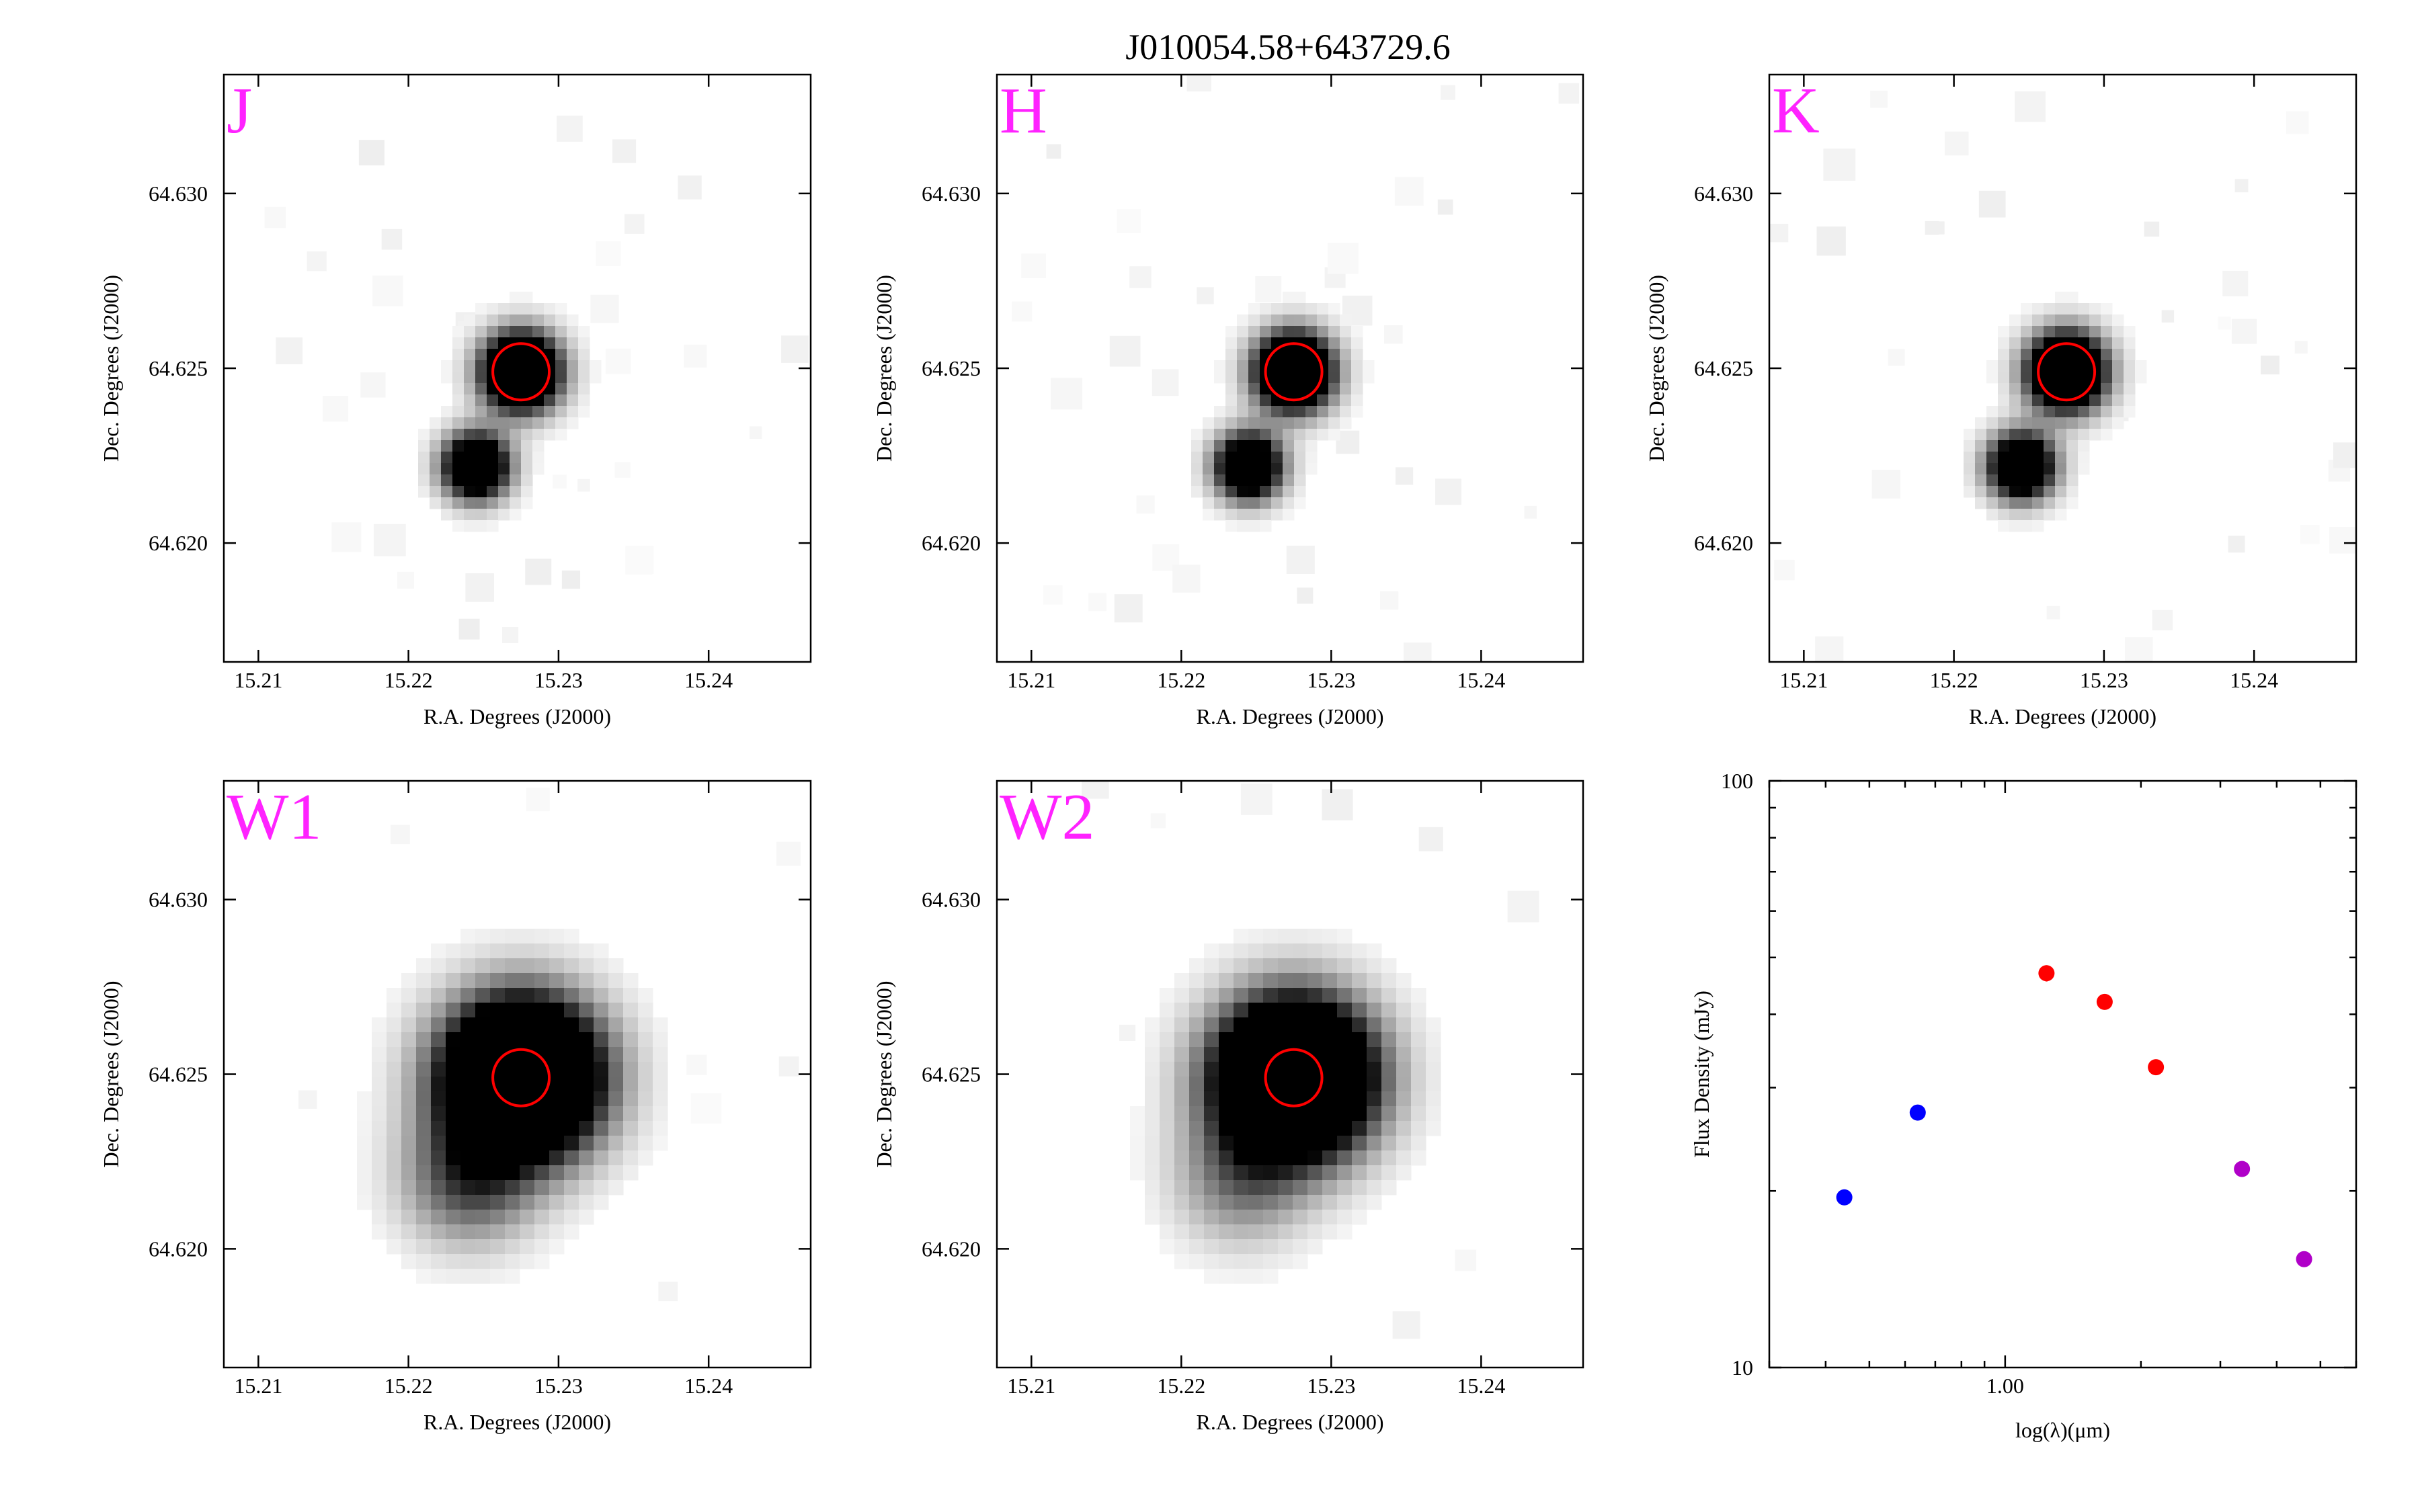  I want to click on y-axis-label: Dec. Degrees (J2000), so click(111, 369).